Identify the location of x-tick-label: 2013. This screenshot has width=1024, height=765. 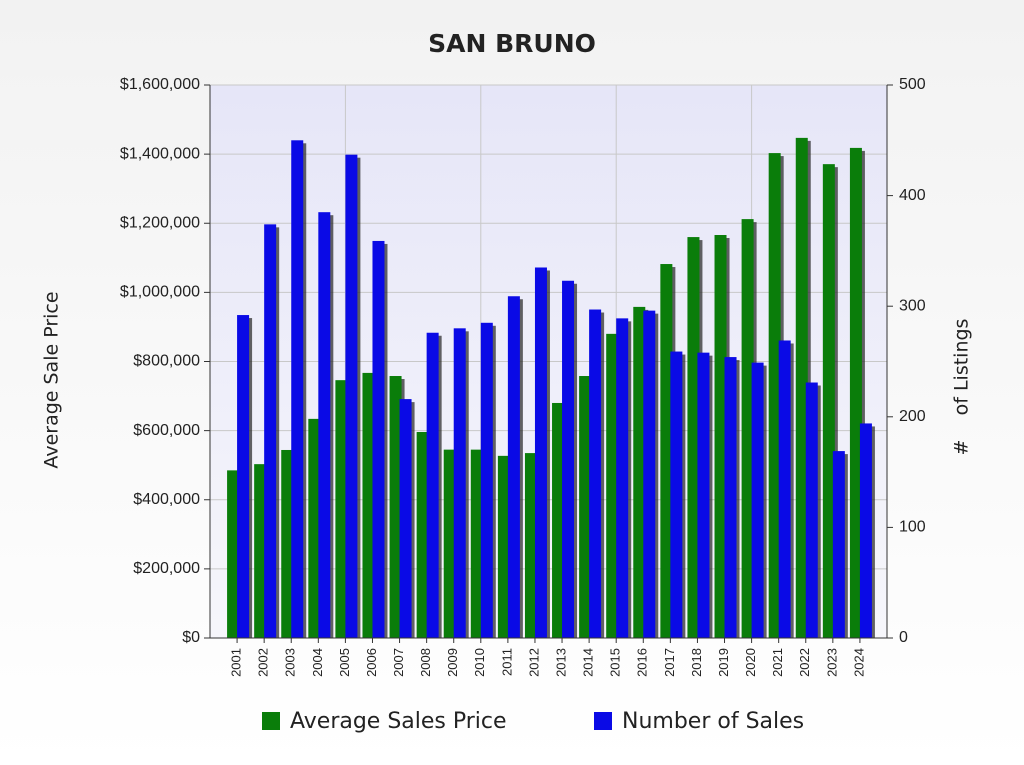
(560, 662).